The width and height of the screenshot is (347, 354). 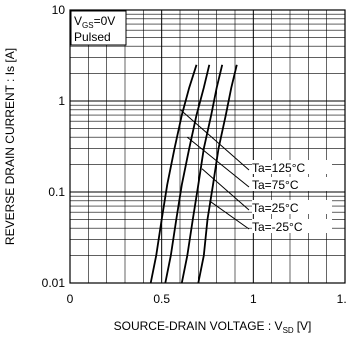 I want to click on y-tick-label: 0.01, so click(x=54, y=283).